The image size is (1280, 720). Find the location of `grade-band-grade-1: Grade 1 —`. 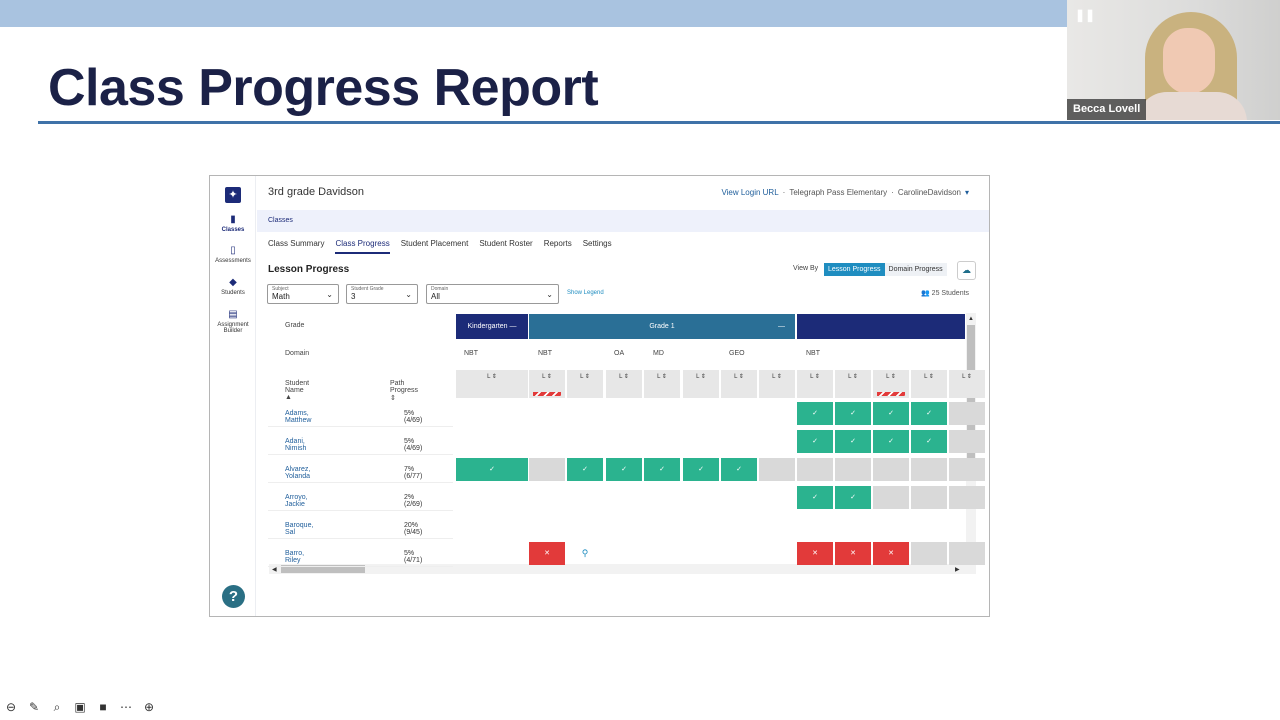

grade-band-grade-1: Grade 1 — is located at coordinates (662, 326).